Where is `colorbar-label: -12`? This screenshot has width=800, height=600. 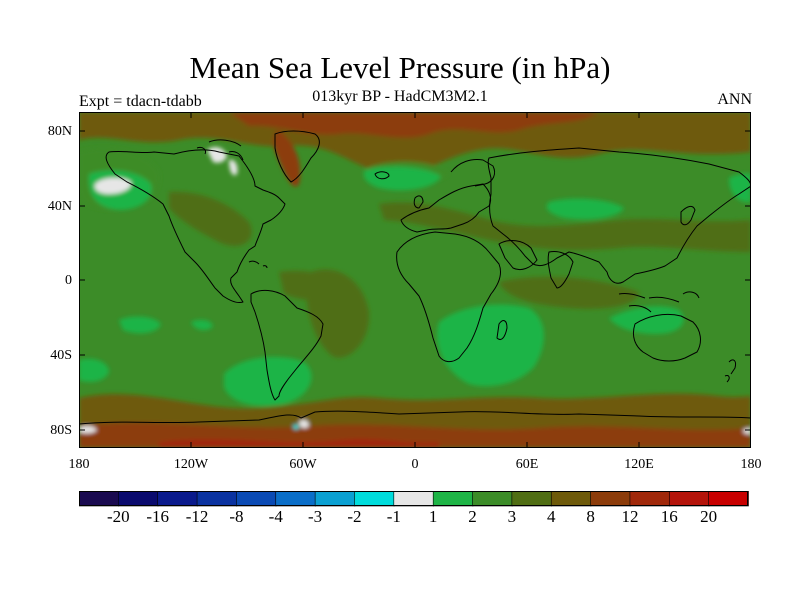 colorbar-label: -12 is located at coordinates (197, 516).